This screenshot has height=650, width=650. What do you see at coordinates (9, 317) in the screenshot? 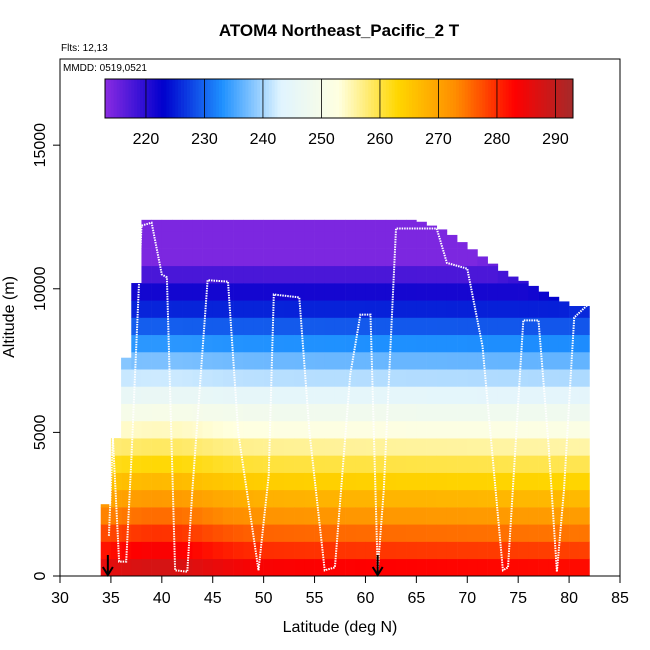
I see `y-axis-label: Altitude (m)` at bounding box center [9, 317].